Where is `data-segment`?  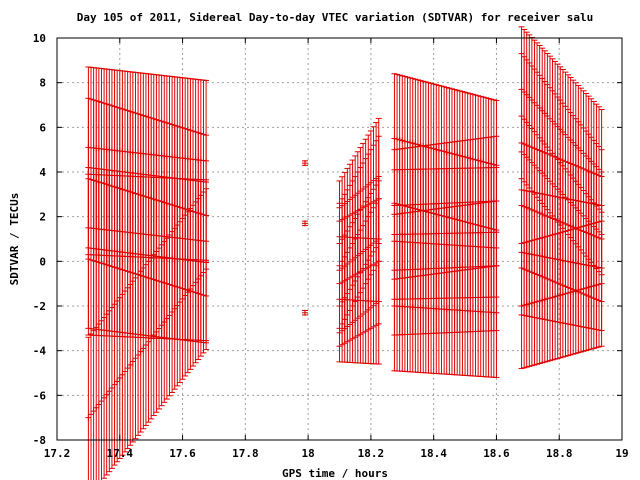
data-segment is located at coordinates (445, 225).